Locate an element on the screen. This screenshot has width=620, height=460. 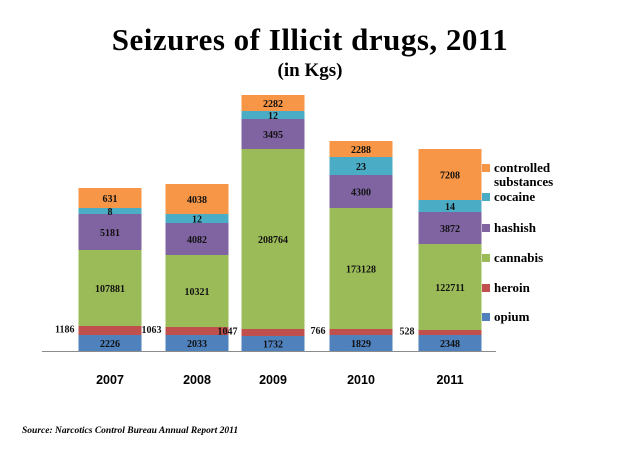
bar-segment-hashish-2009 is located at coordinates (273, 134).